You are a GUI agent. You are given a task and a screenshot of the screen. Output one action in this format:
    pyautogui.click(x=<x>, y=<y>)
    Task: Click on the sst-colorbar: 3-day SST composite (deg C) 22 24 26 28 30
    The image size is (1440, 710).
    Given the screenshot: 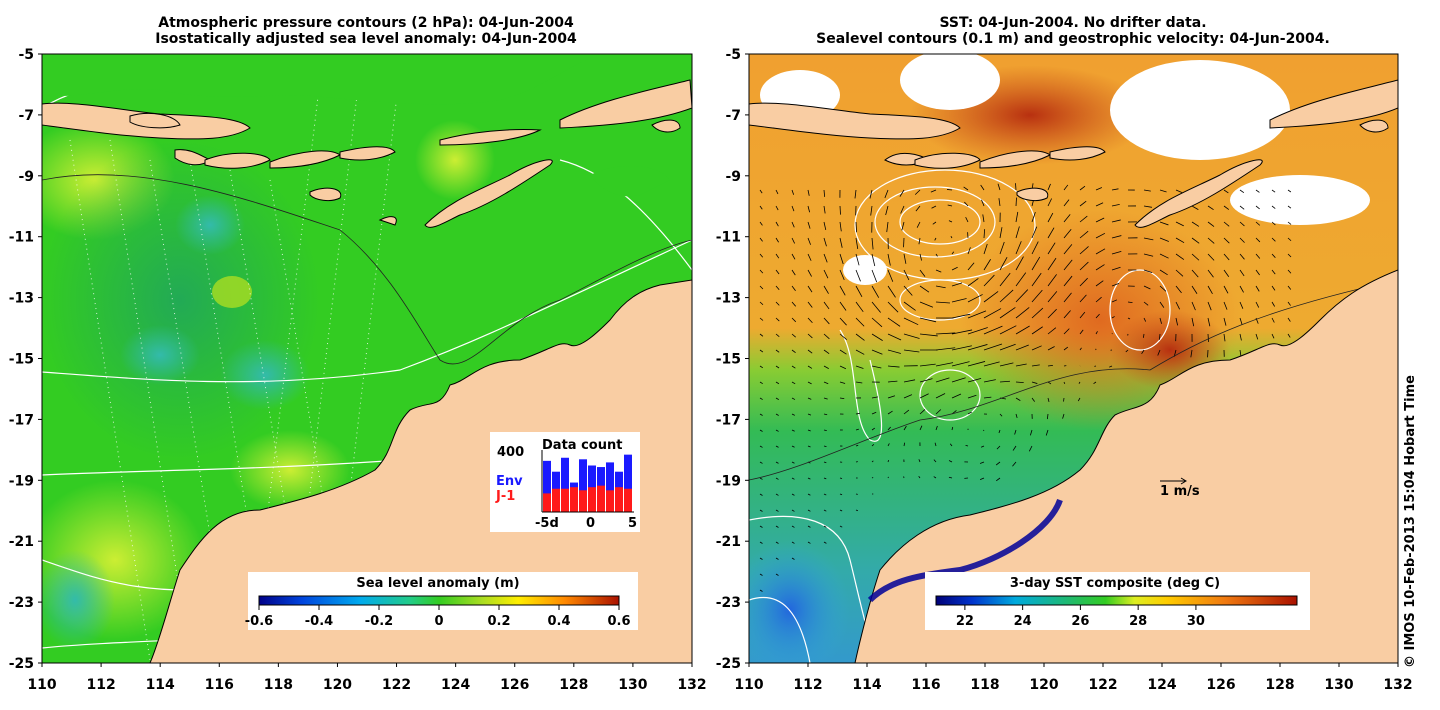 What is the action you would take?
    pyautogui.click(x=1117, y=601)
    